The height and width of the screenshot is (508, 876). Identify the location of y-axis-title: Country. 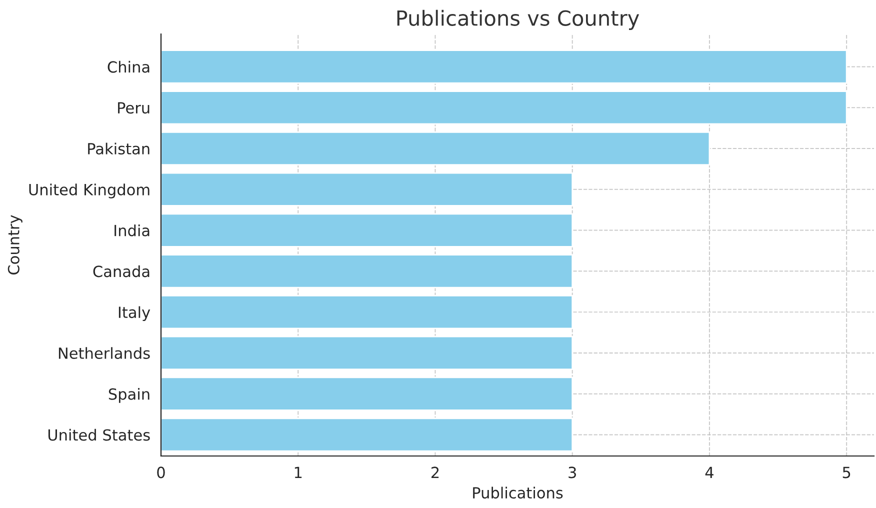
(15, 244).